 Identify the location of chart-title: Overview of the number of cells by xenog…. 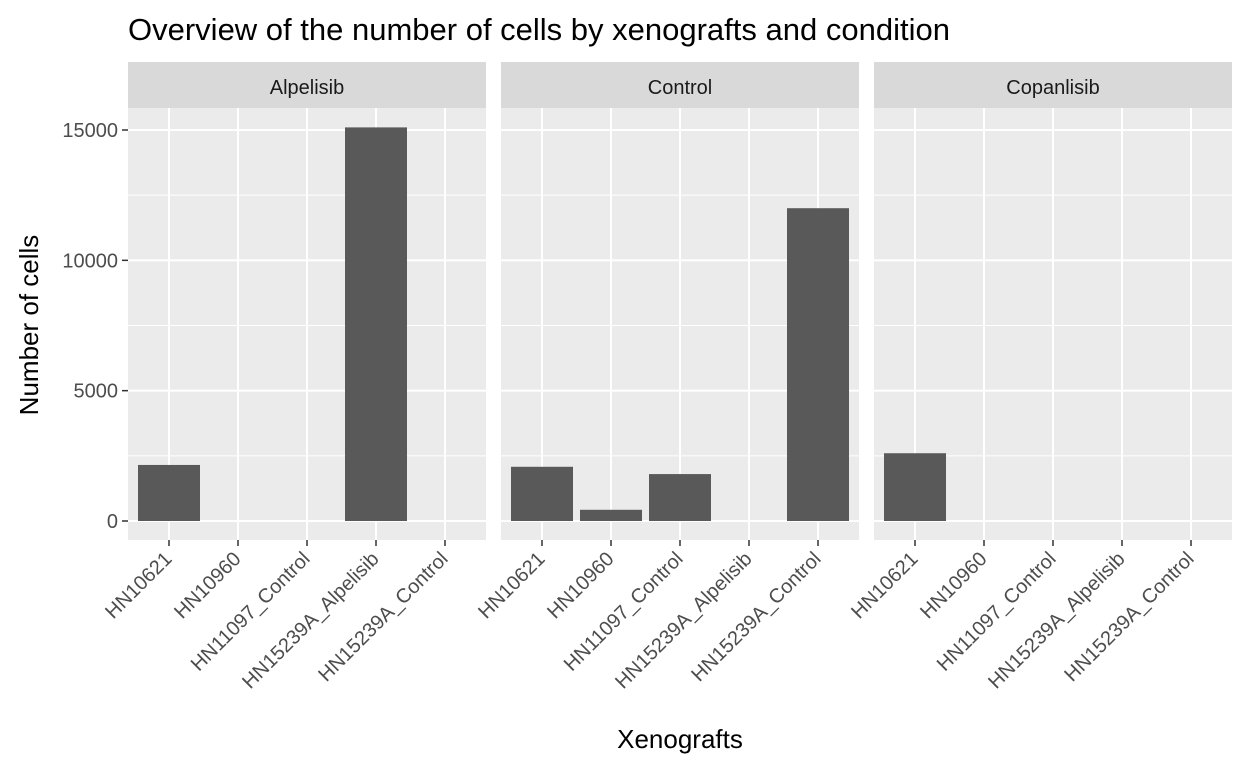
(539, 29).